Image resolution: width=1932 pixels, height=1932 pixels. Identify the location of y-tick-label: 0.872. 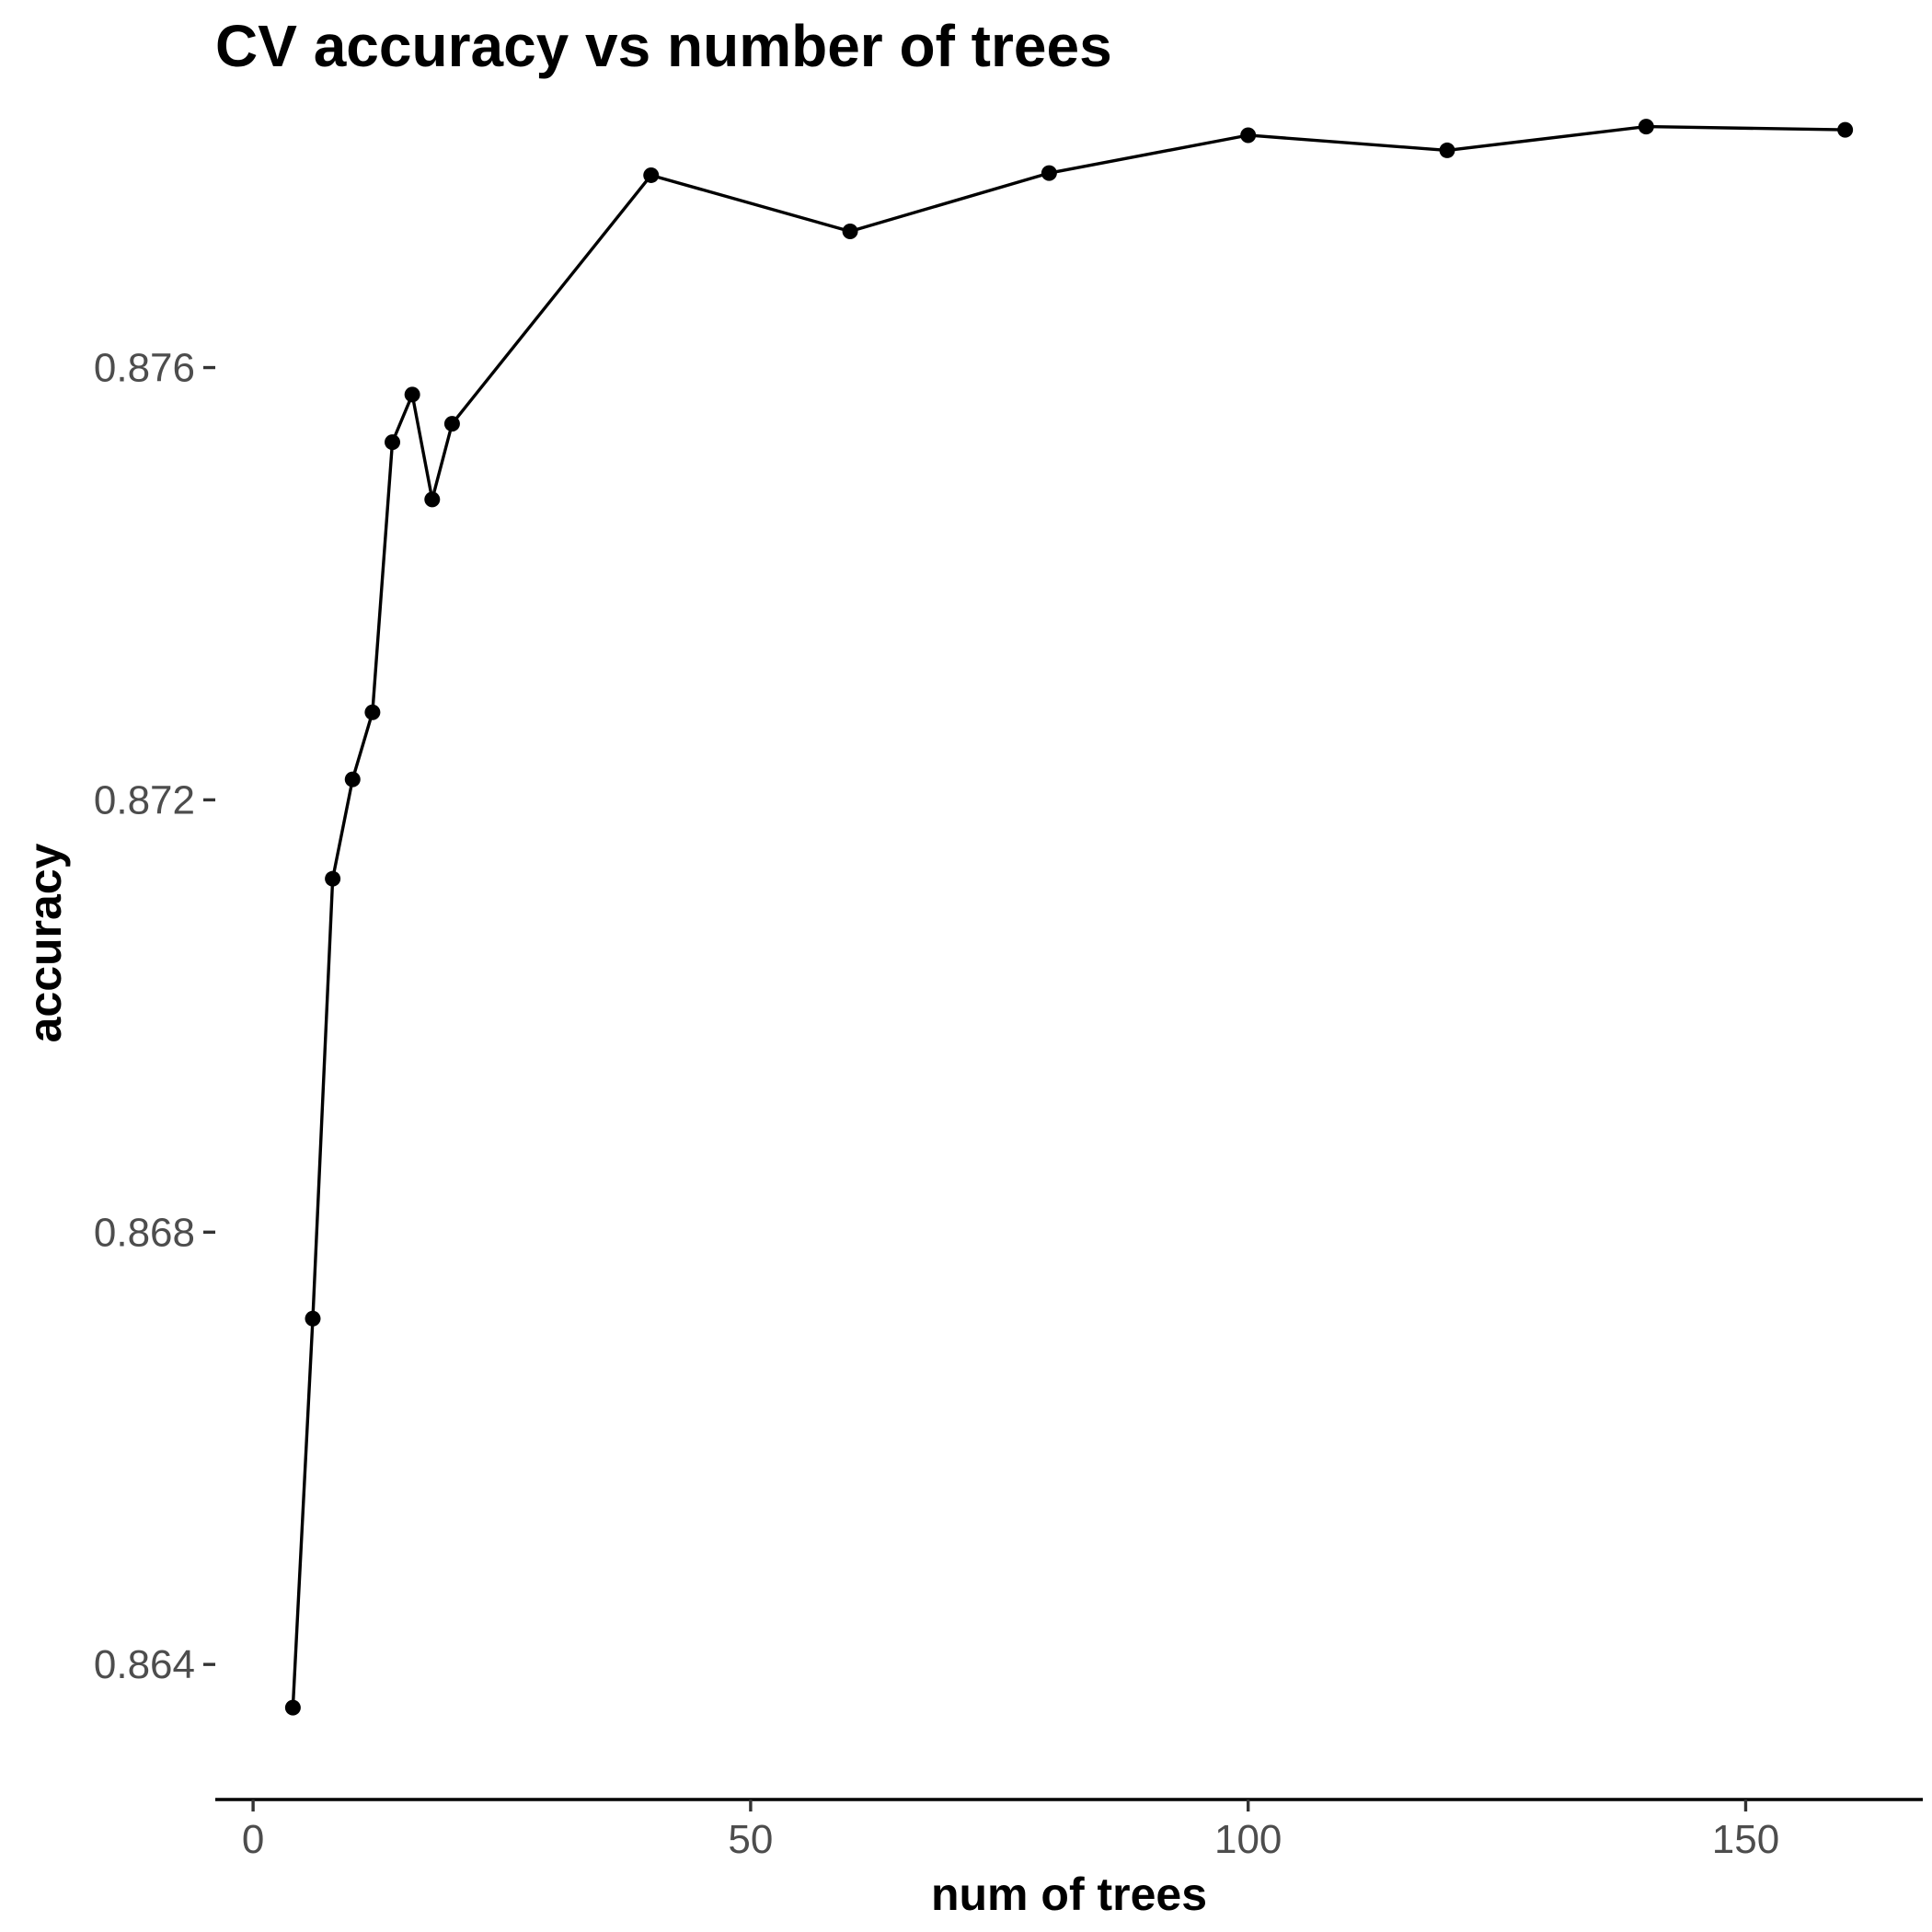
(144, 799).